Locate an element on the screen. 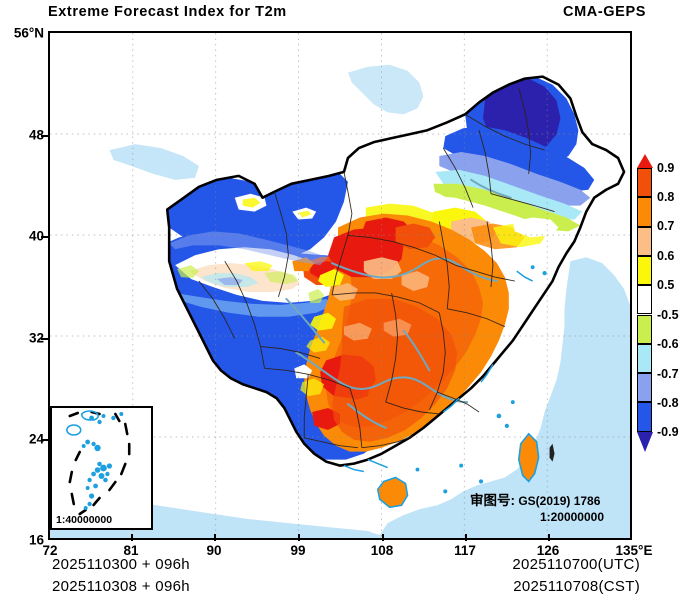 The height and width of the screenshot is (609, 696). colorbar-label-m0.7: -0.7 is located at coordinates (668, 374).